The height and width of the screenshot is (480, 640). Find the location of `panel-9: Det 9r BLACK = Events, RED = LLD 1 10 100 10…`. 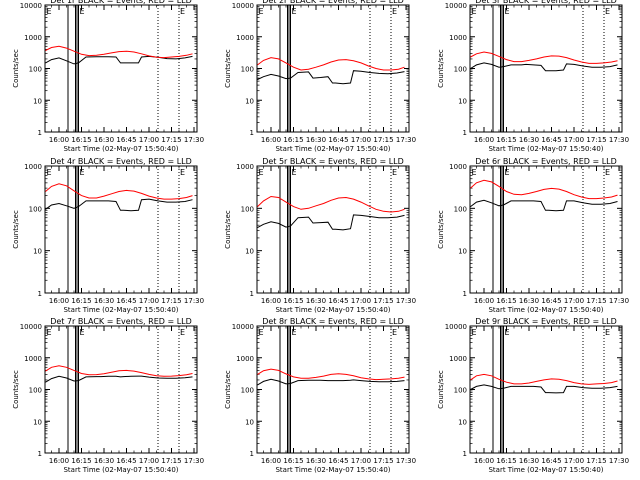

panel-9: Det 9r BLACK = Events, RED = LLD 1 10 100 10… is located at coordinates (533, 395).